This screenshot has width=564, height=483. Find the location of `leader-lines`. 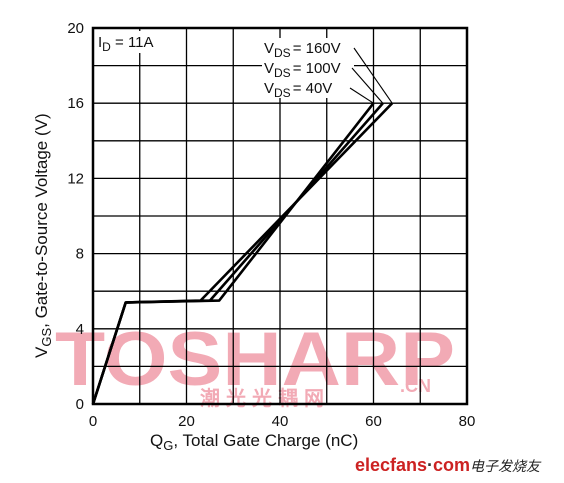

leader-lines is located at coordinates (371, 75).